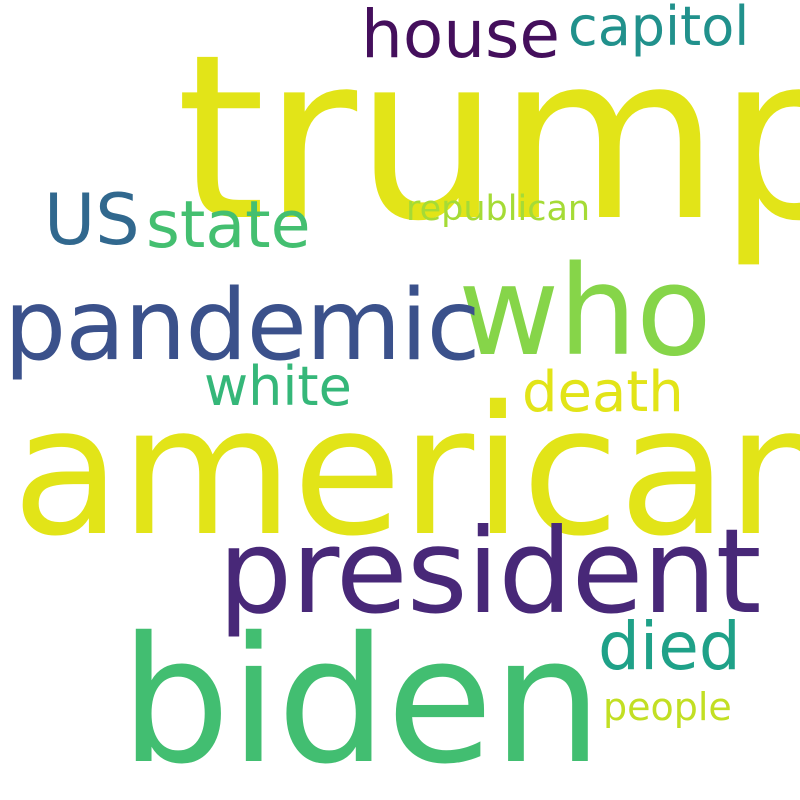  I want to click on word-pandemic: pandemic, so click(242, 326).